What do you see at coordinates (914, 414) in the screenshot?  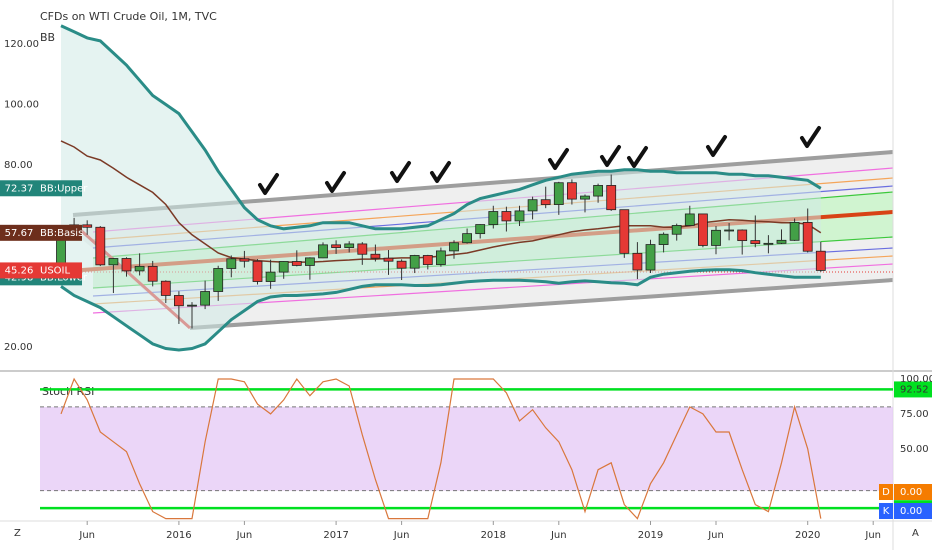 I see `y-tick-label: 75.00` at bounding box center [914, 414].